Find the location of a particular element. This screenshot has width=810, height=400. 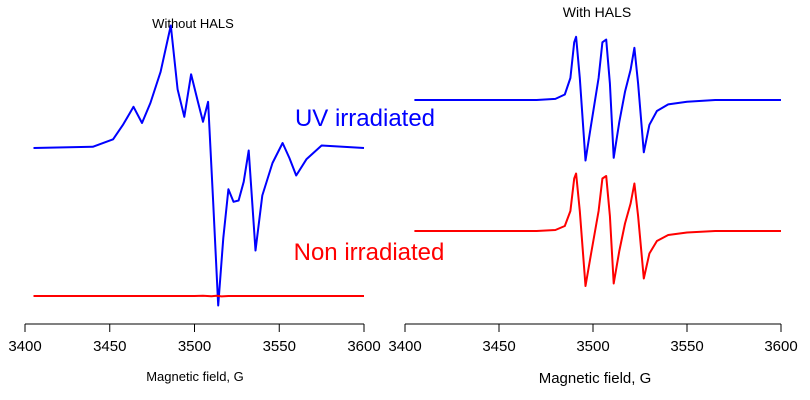

annotation-uv-irradiated: UV irradiated is located at coordinates (365, 118).